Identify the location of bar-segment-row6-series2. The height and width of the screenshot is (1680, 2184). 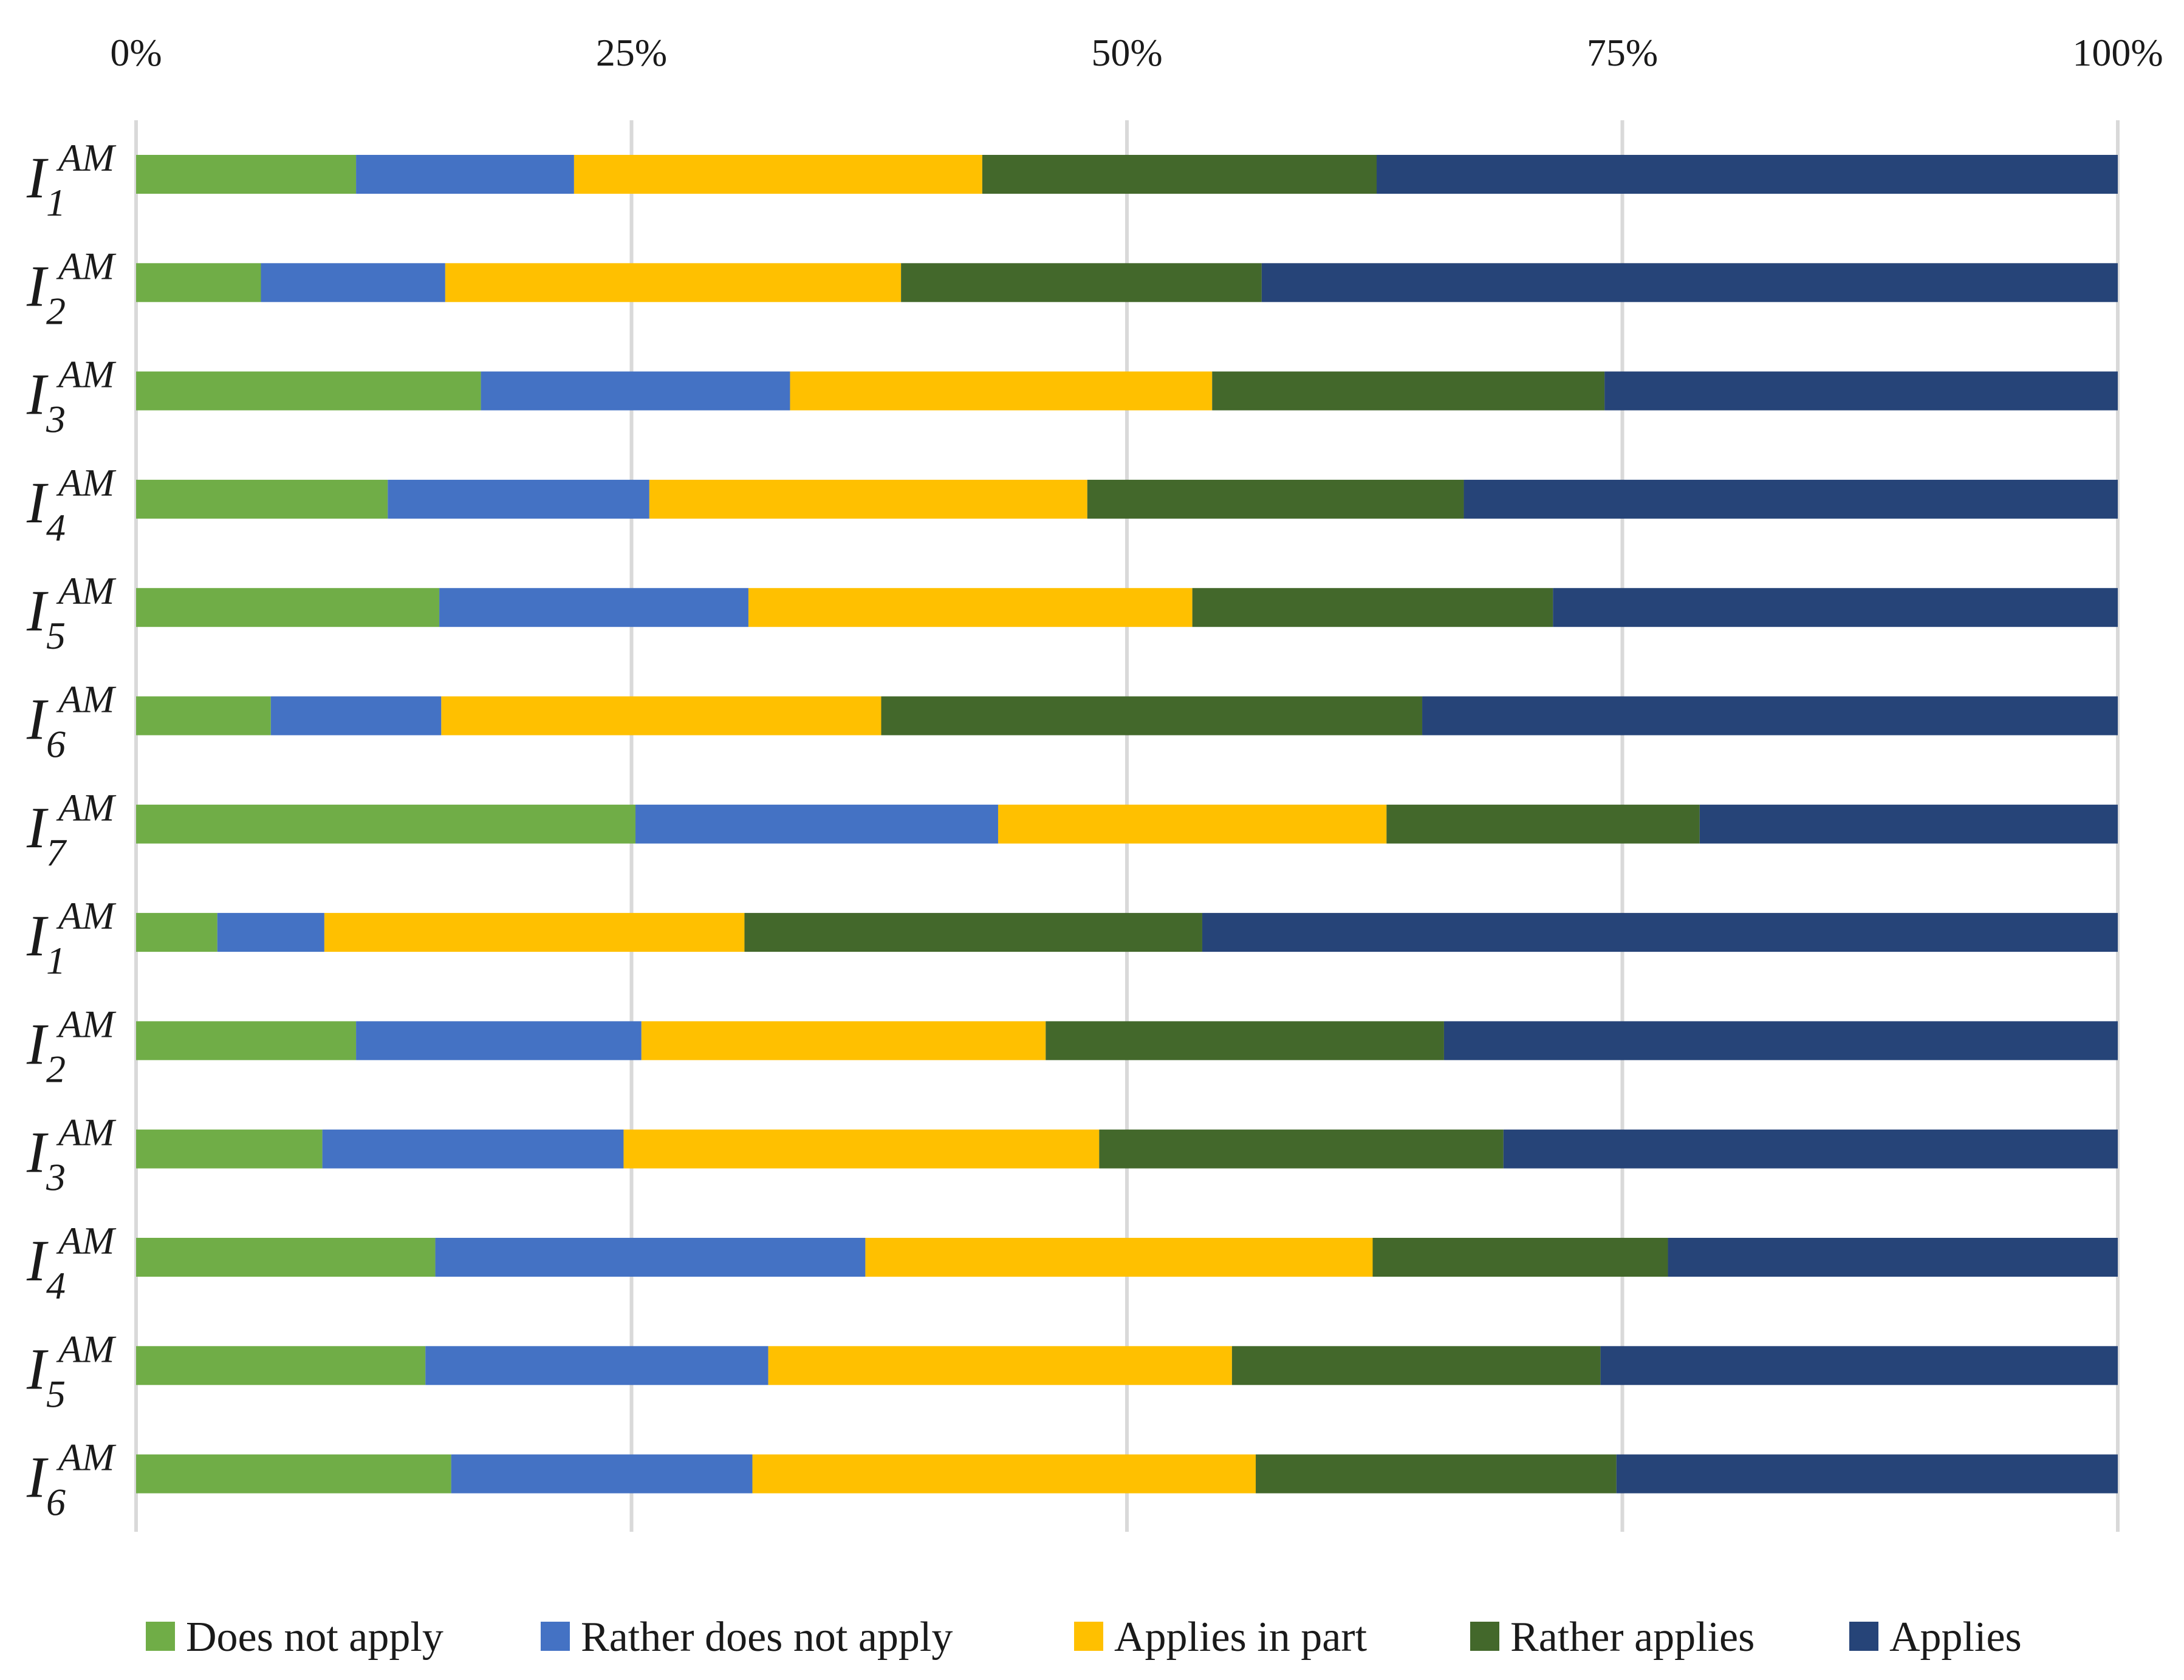
(356, 716).